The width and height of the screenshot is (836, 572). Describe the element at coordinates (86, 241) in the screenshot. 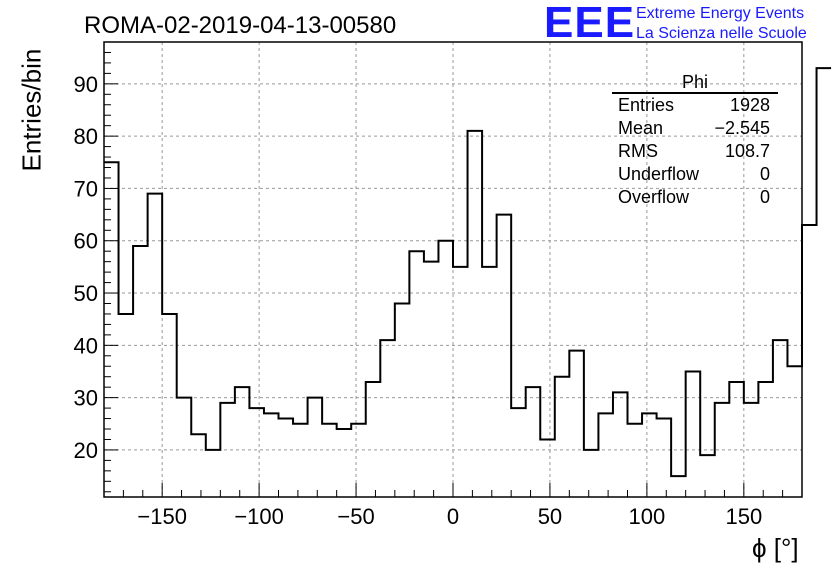

I see `y-tick-label: 60` at that location.